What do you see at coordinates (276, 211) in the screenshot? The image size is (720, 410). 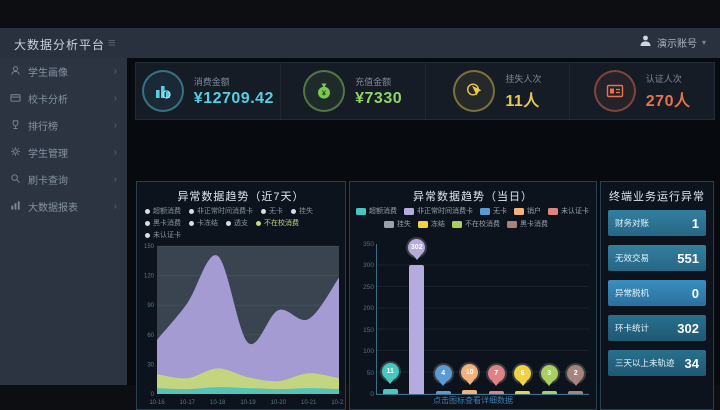 I see `legend-label: 无卡` at bounding box center [276, 211].